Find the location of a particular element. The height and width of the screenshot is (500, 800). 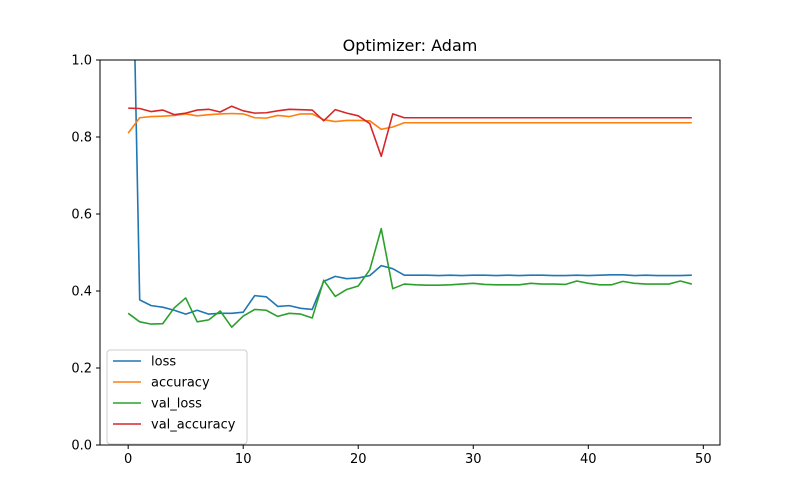

legend-box is located at coordinates (177, 397).